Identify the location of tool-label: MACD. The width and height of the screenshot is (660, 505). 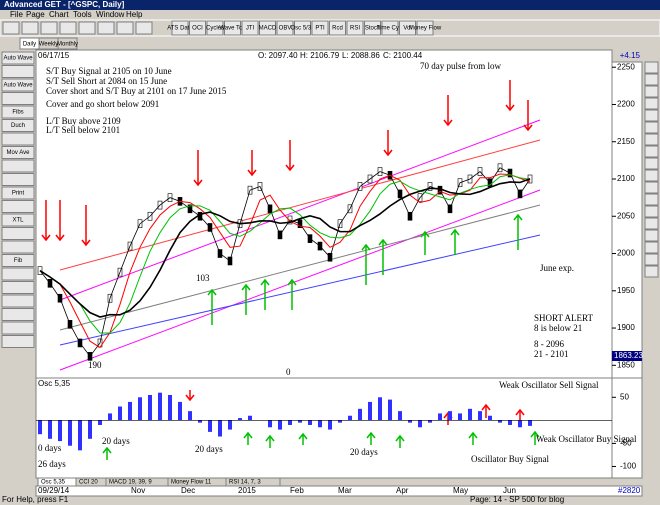
(268, 29).